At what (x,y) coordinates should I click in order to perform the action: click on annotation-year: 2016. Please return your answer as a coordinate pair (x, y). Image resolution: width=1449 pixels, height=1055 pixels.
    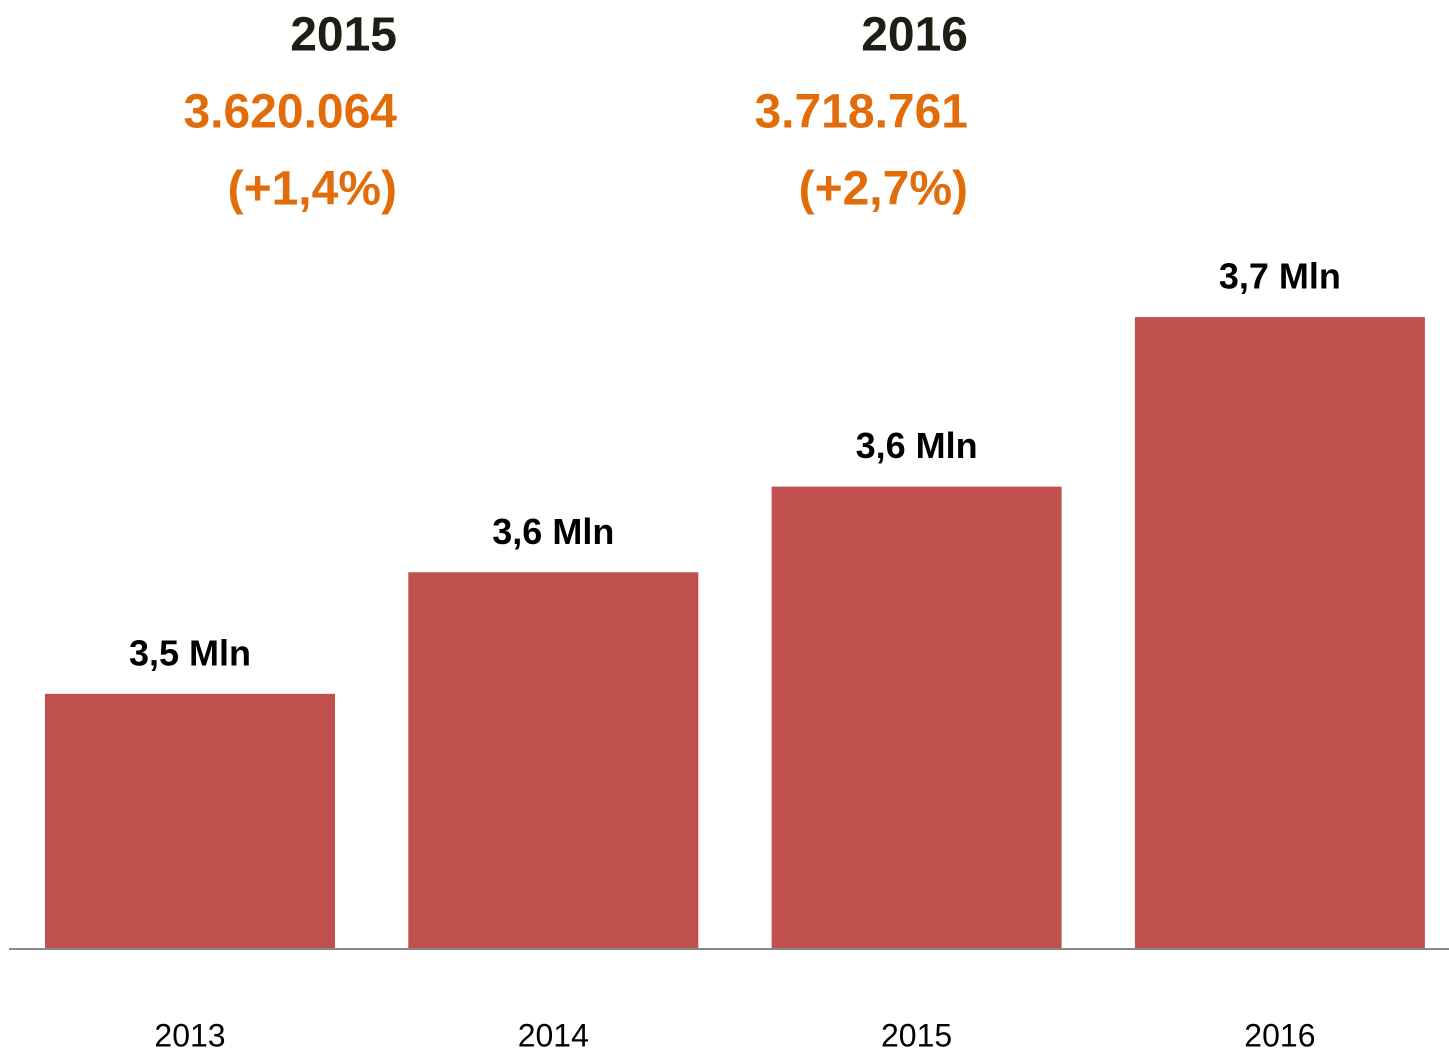
    Looking at the image, I should click on (914, 35).